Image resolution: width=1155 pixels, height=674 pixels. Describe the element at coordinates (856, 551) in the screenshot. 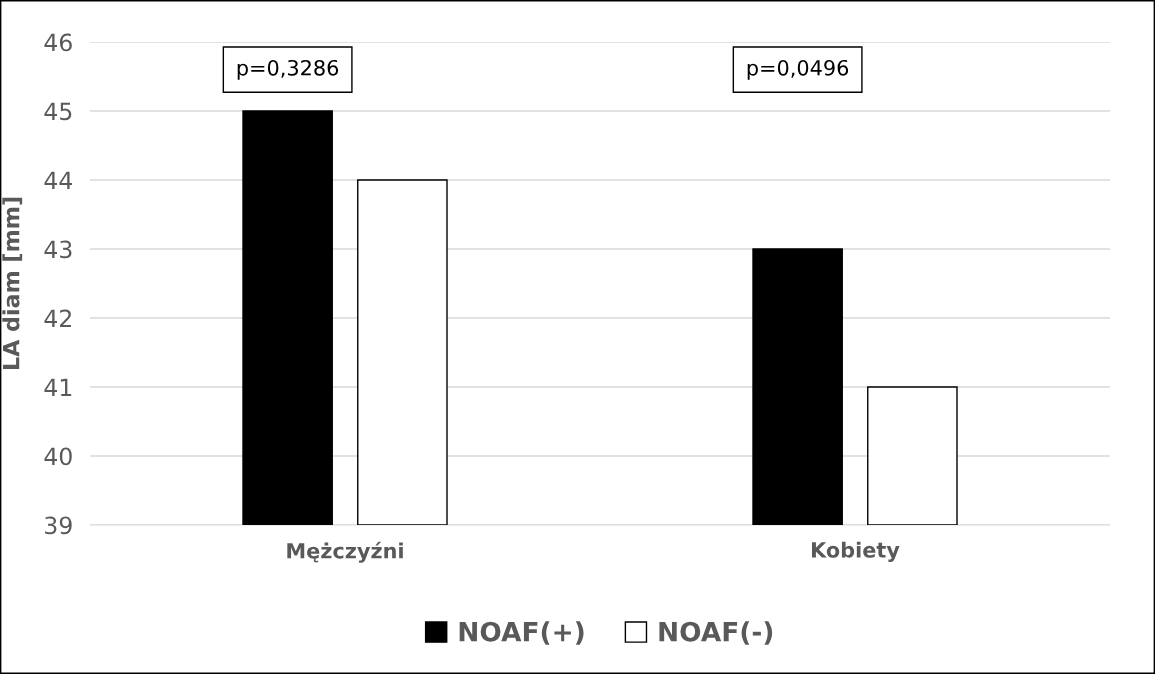

I see `x-tick-label: Kobiety` at that location.